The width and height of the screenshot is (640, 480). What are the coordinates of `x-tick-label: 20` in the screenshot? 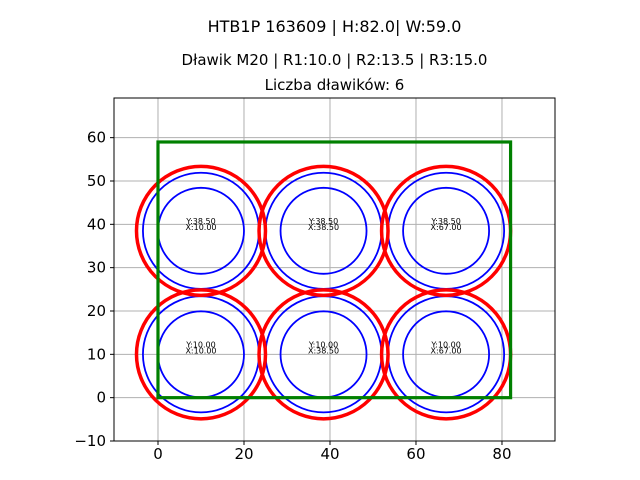 It's located at (243, 454).